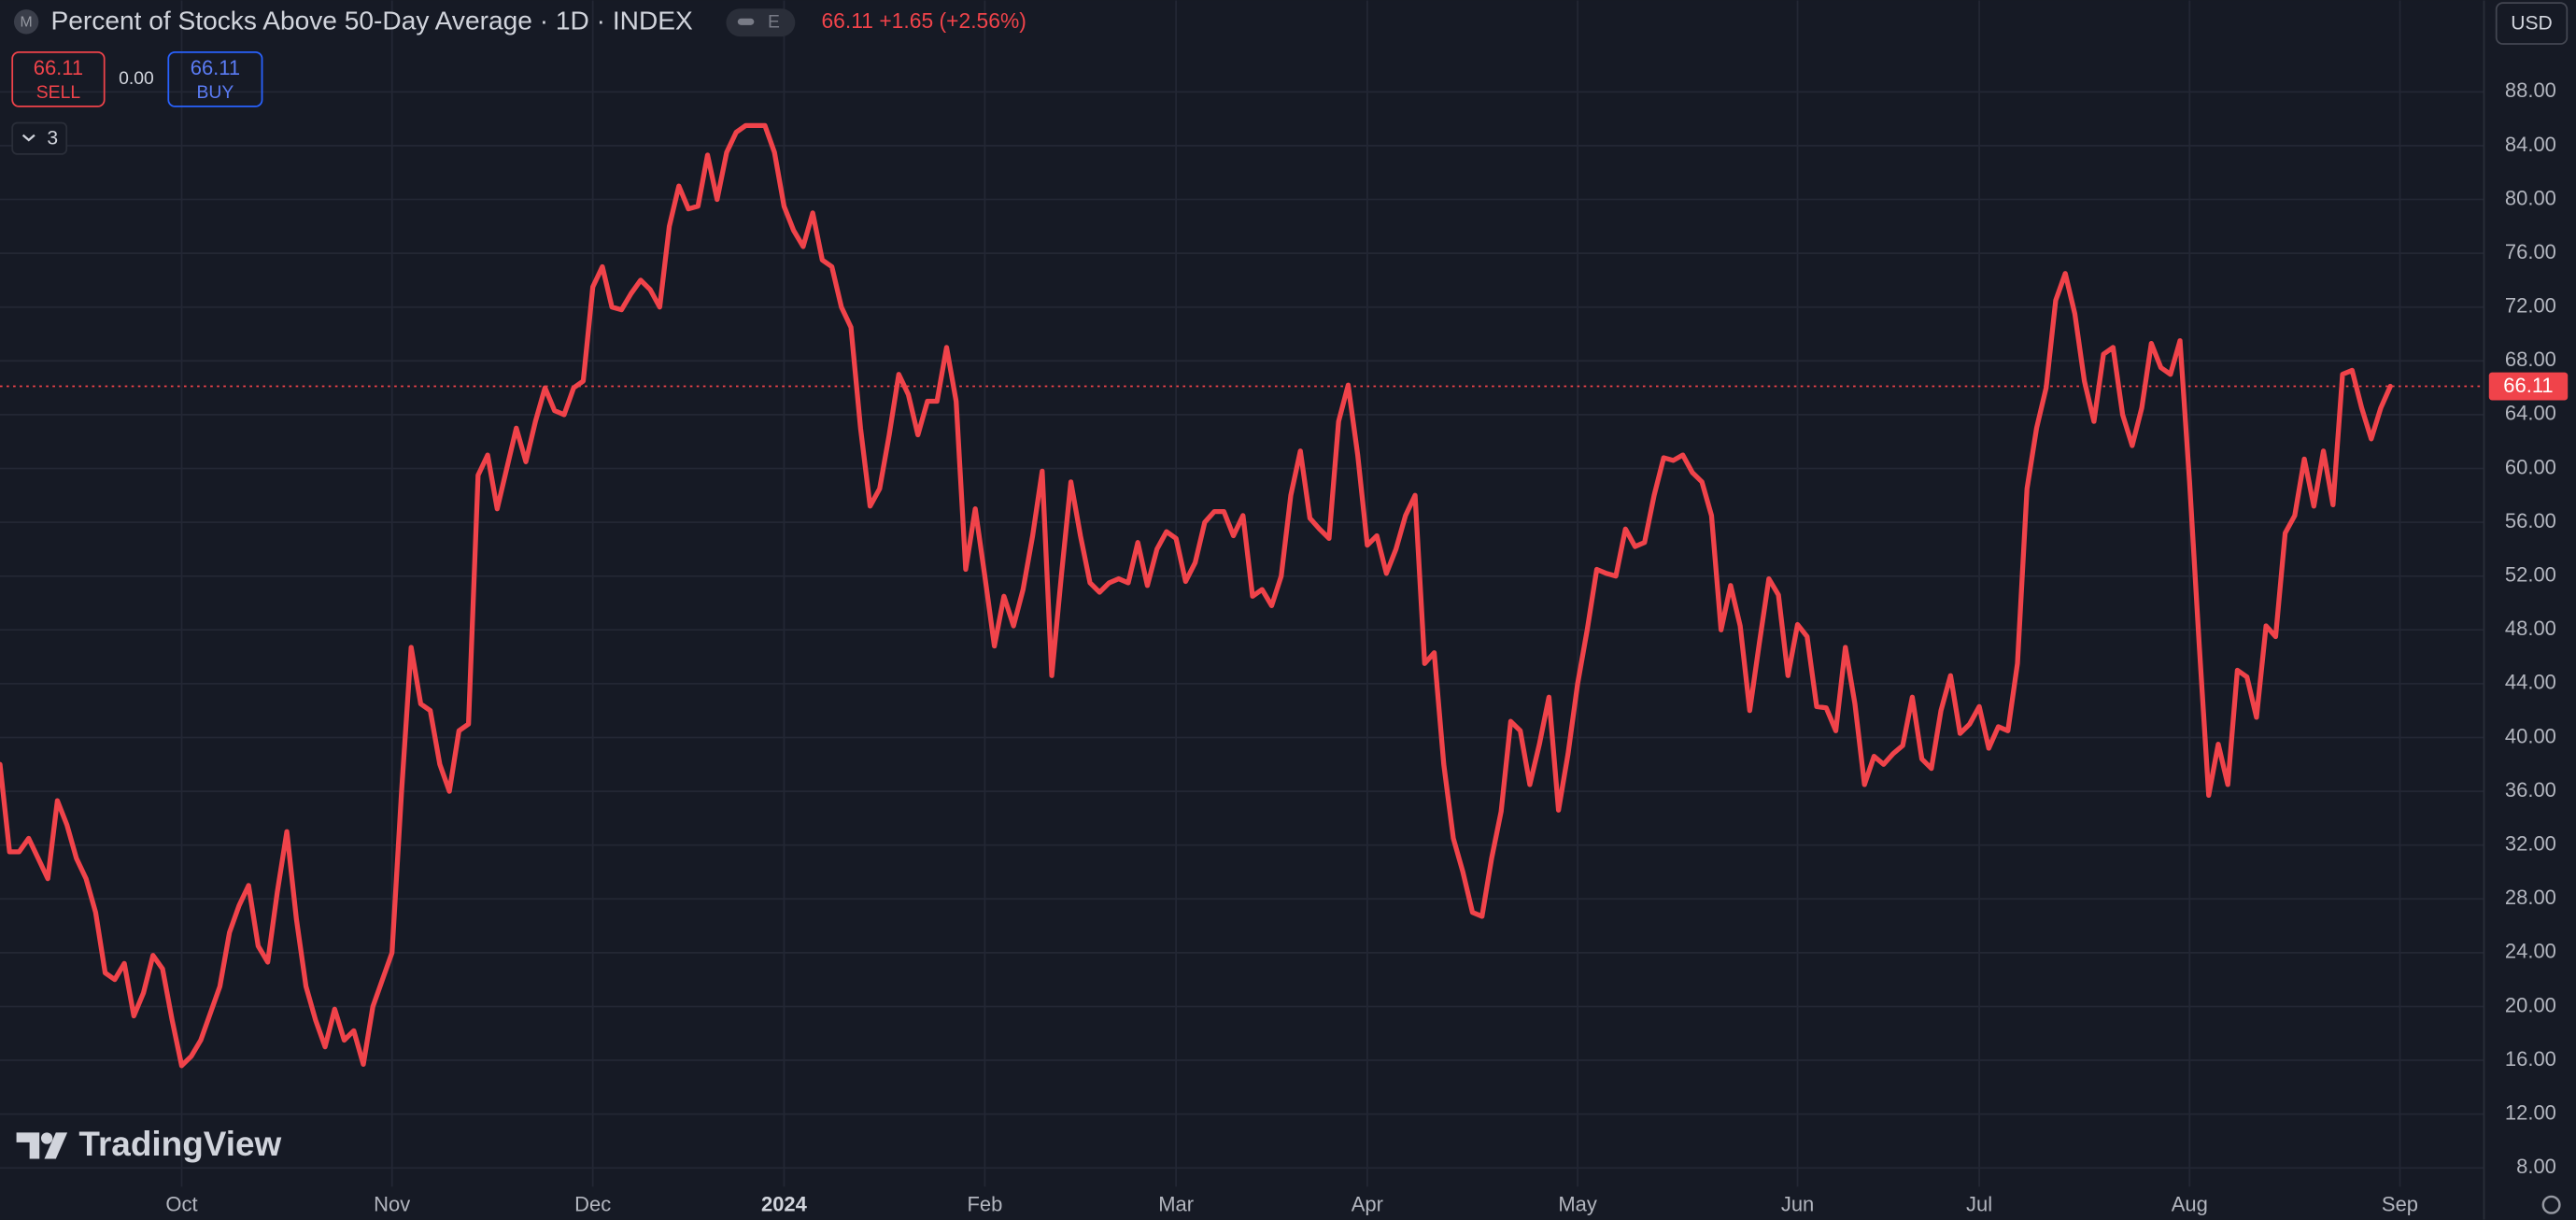  I want to click on x-tick-label: Oct, so click(181, 1203).